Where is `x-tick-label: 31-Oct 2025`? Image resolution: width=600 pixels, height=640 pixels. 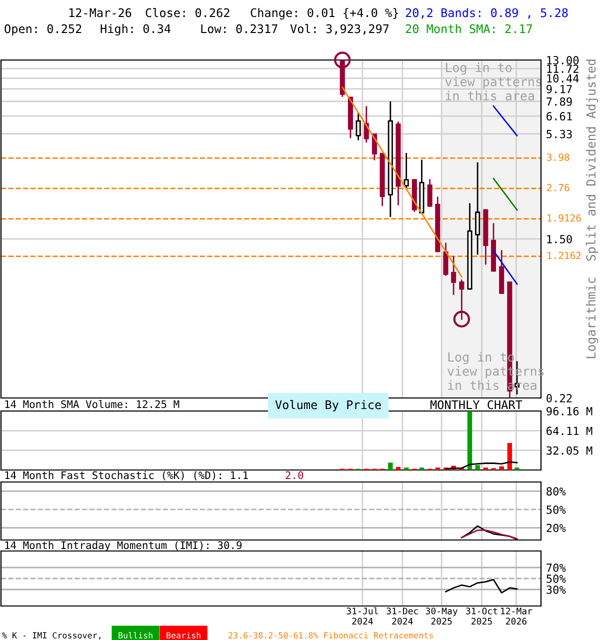
x-tick-label: 31-Oct 2025 is located at coordinates (482, 616).